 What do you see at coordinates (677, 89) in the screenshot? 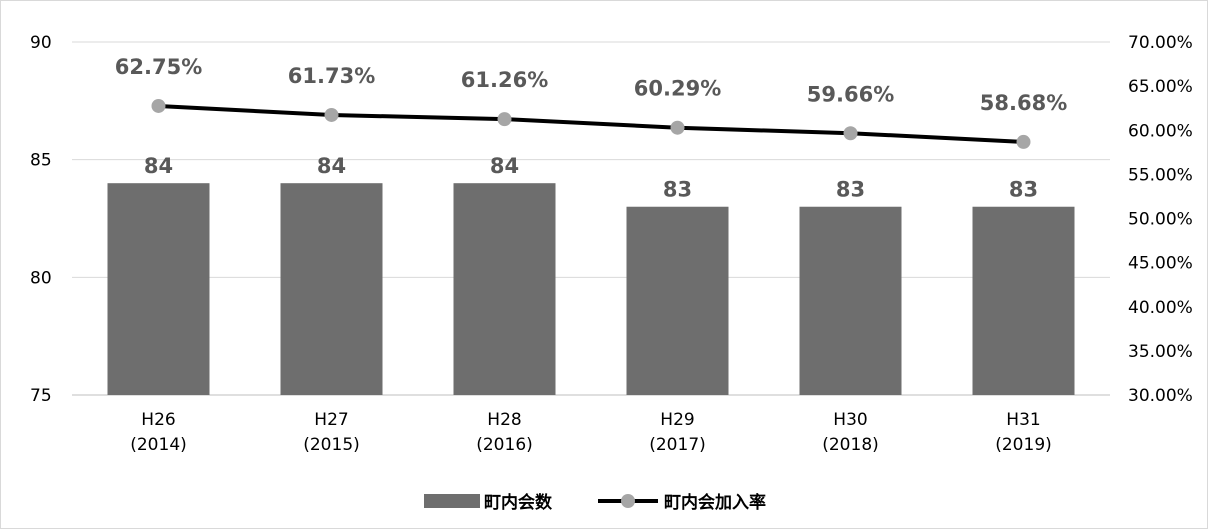
I see `line-data-label: 60.29%` at bounding box center [677, 89].